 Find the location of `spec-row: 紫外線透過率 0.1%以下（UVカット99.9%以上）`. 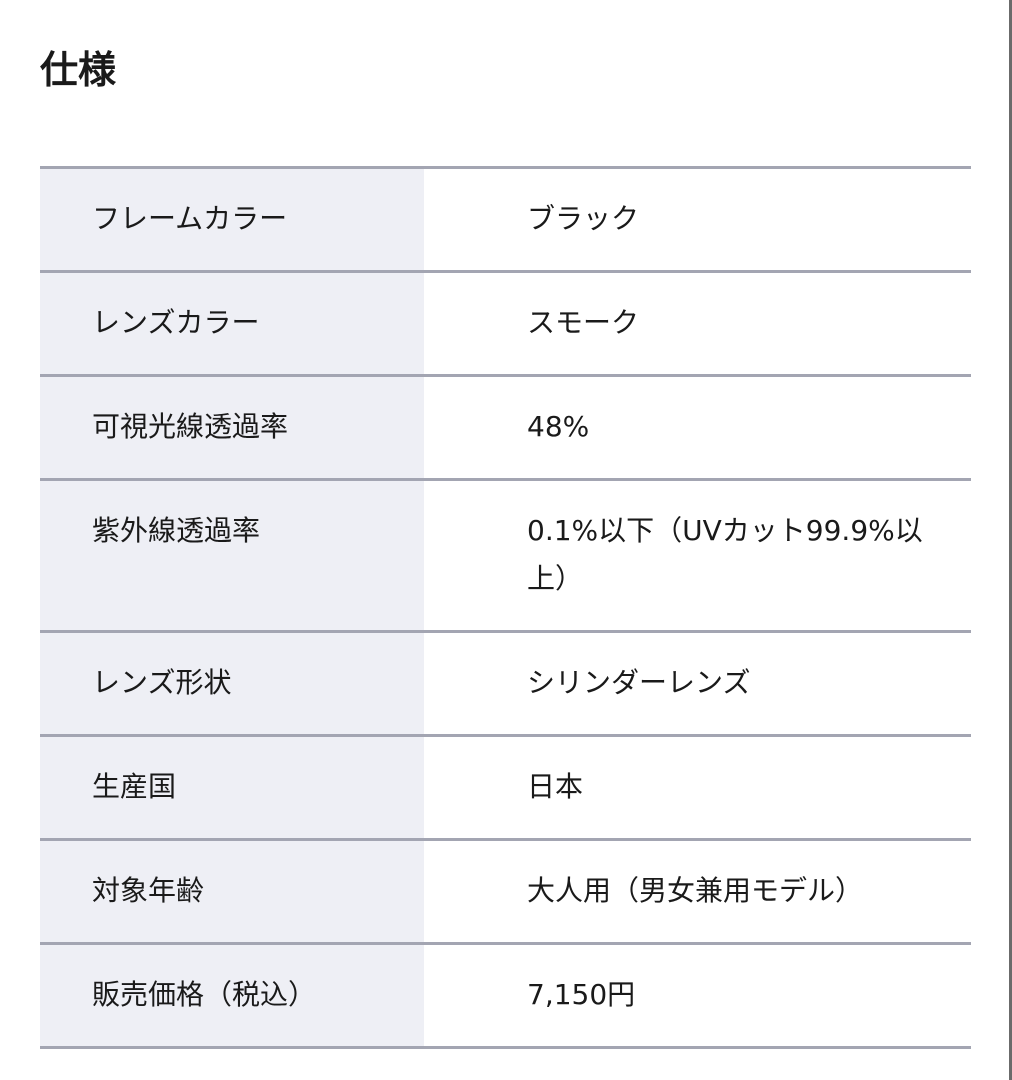

spec-row: 紫外線透過率 0.1%以下（UVカット99.9%以上） is located at coordinates (505, 555).